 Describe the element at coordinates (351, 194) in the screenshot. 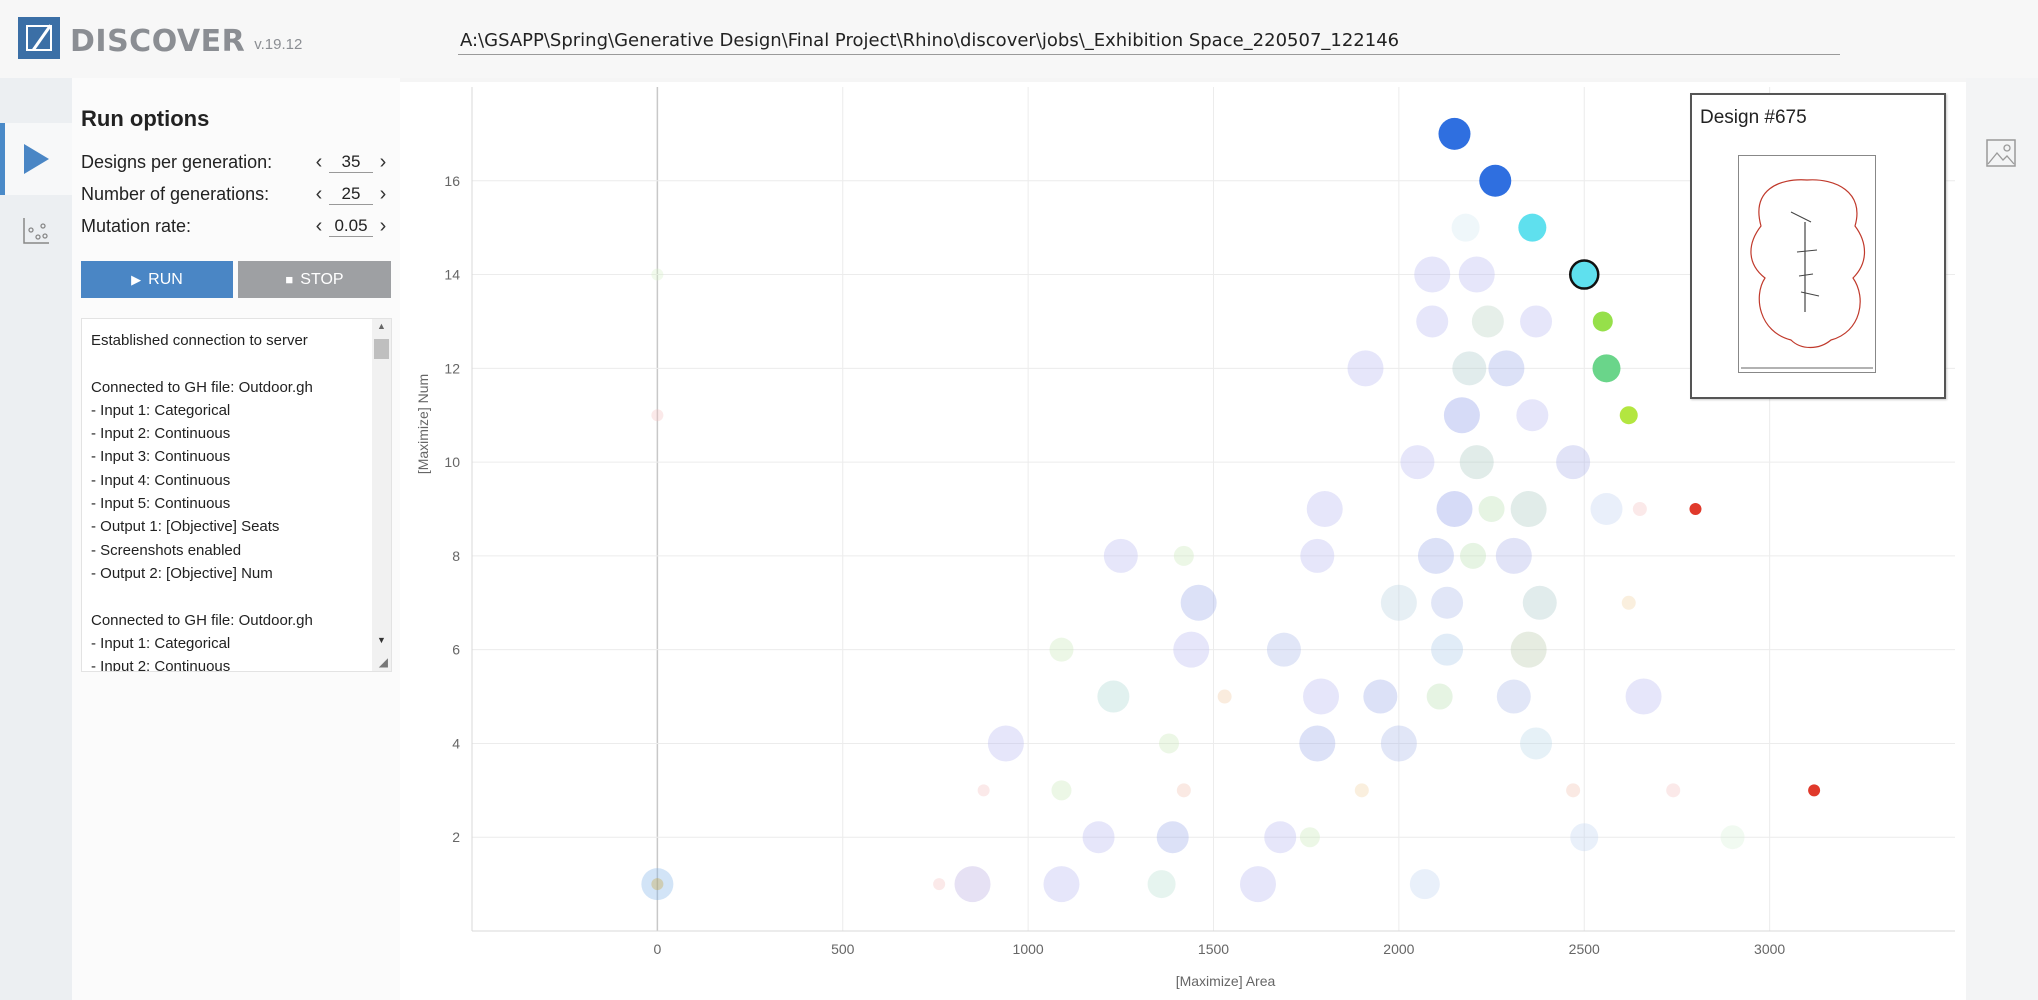

I see `number-of-generations-input` at that location.